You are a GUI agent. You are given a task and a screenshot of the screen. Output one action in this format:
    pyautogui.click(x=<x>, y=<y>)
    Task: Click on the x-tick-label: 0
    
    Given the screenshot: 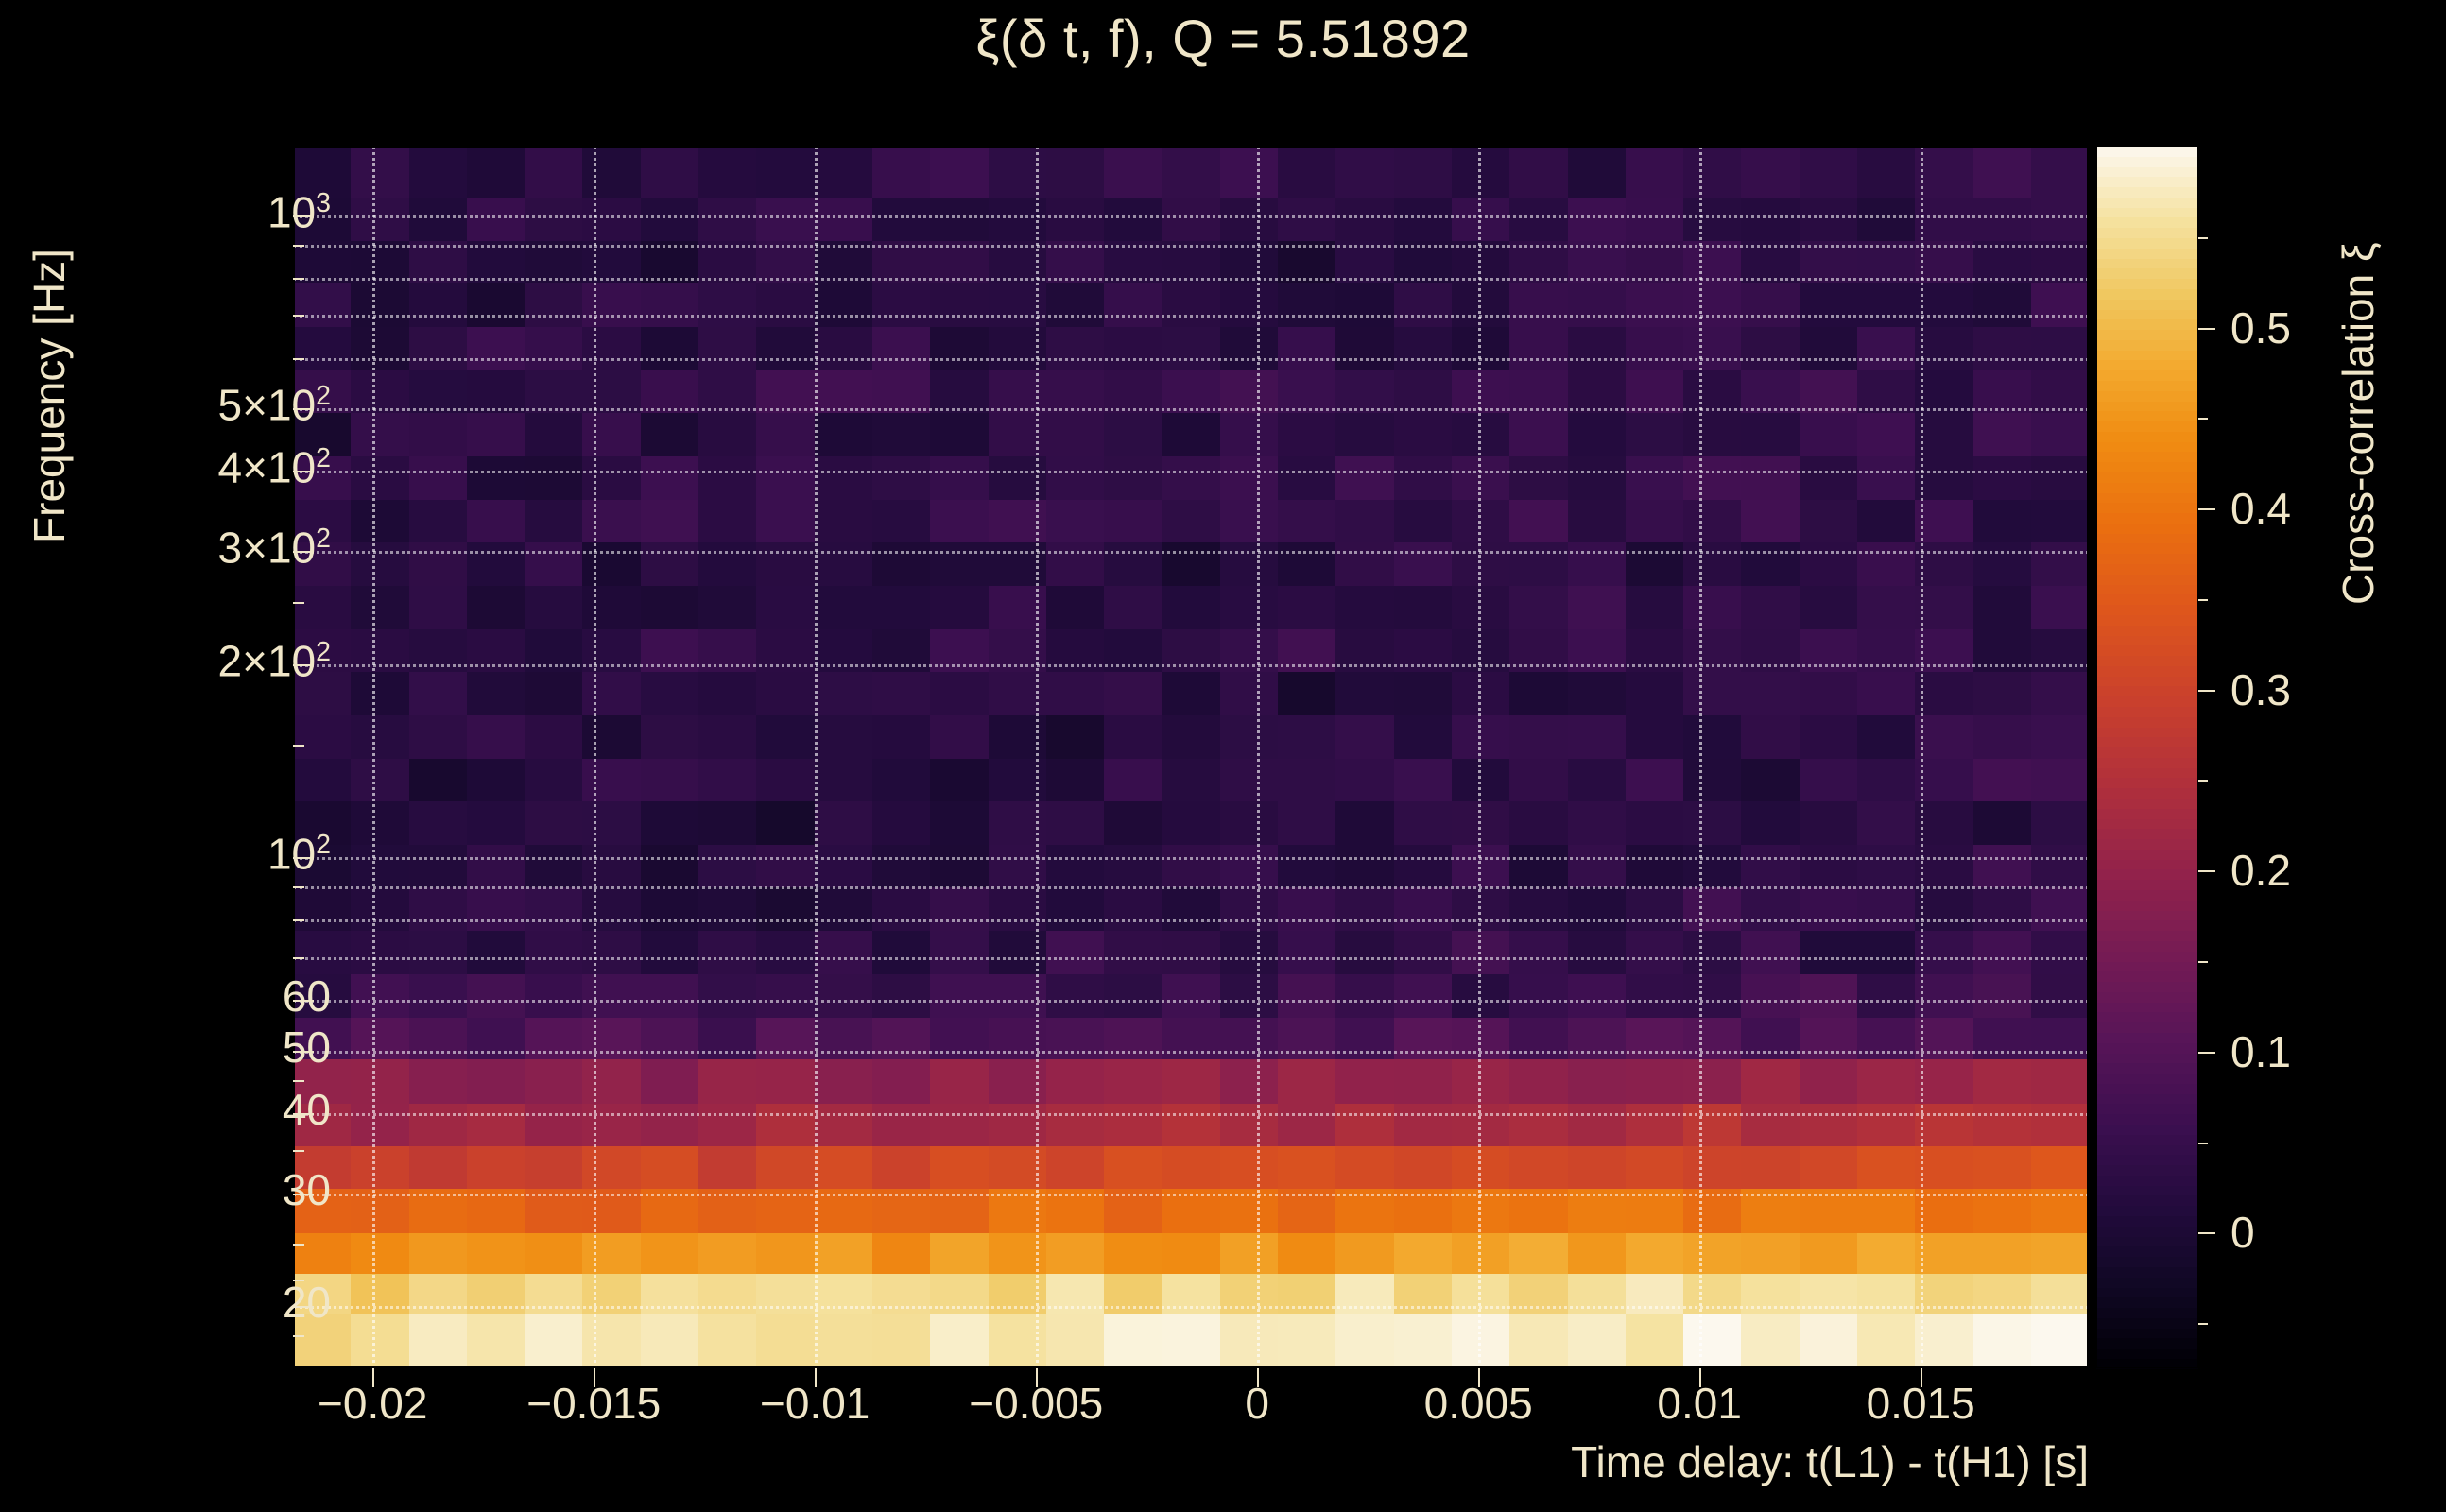 What is the action you would take?
    pyautogui.click(x=1257, y=1403)
    